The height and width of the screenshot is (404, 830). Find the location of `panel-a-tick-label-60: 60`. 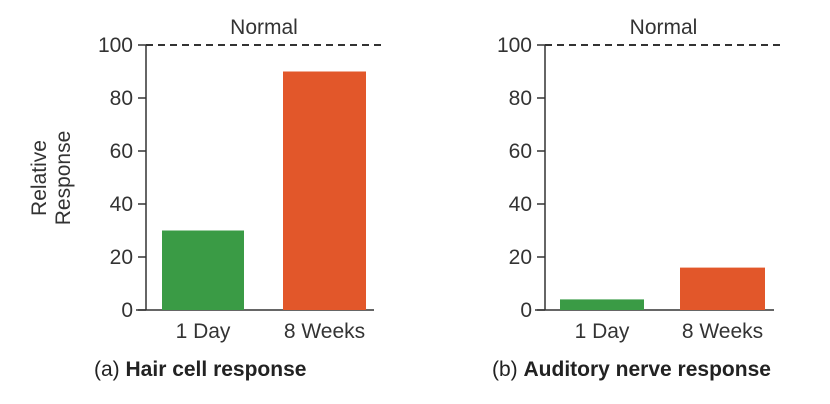

panel-a-tick-label-60: 60 is located at coordinates (121, 151).